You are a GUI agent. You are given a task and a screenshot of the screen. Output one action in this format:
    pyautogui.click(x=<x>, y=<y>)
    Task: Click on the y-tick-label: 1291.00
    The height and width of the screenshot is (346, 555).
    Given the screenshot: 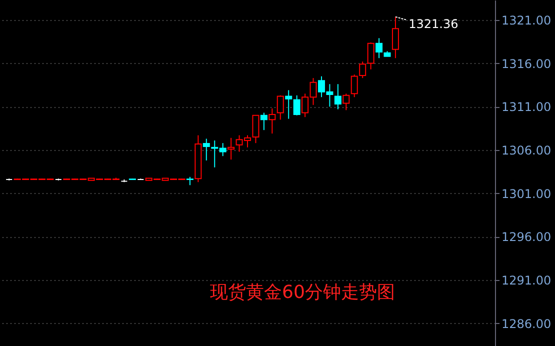 What is the action you would take?
    pyautogui.click(x=527, y=281)
    